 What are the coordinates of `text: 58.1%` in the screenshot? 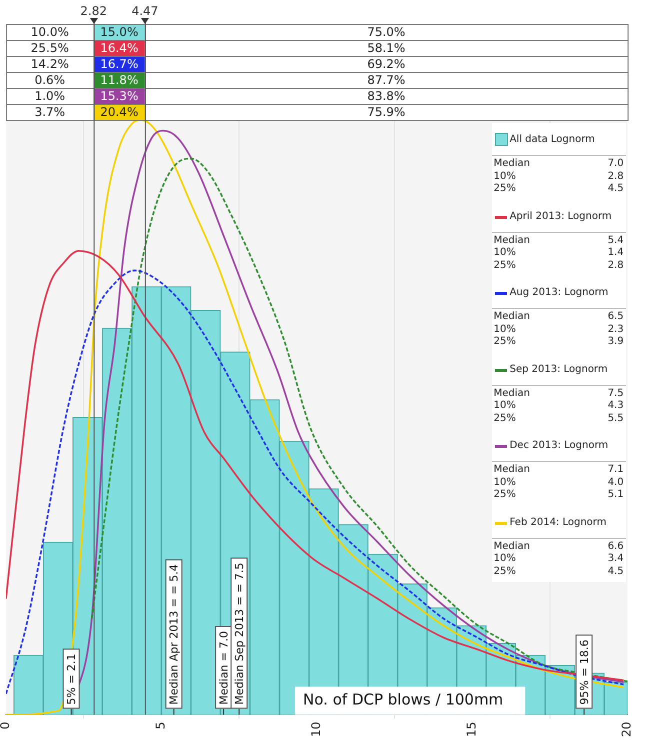 It's located at (386, 48).